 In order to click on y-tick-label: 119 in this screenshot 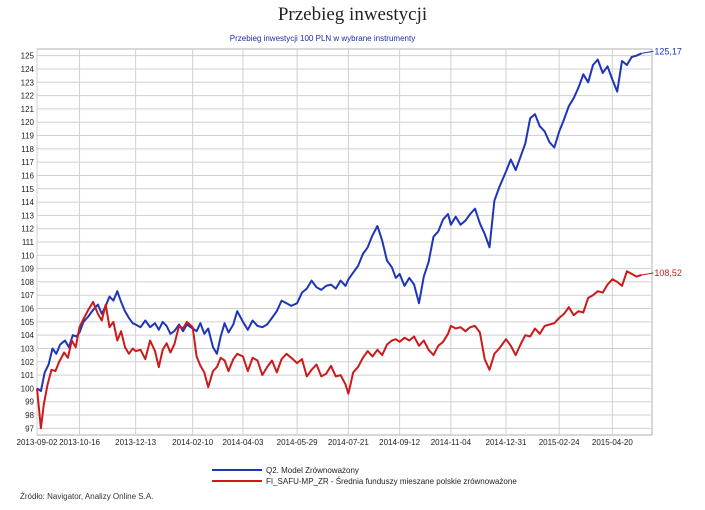, I will do `click(27, 136)`.